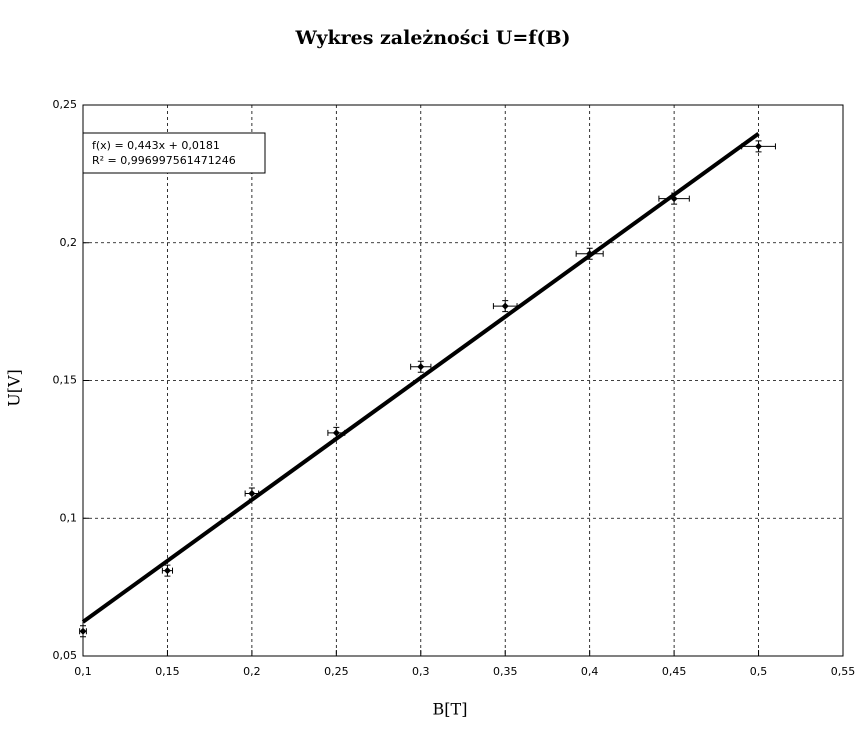 This screenshot has width=866, height=729. Describe the element at coordinates (14, 388) in the screenshot. I see `y-axis-label: U[V]` at that location.